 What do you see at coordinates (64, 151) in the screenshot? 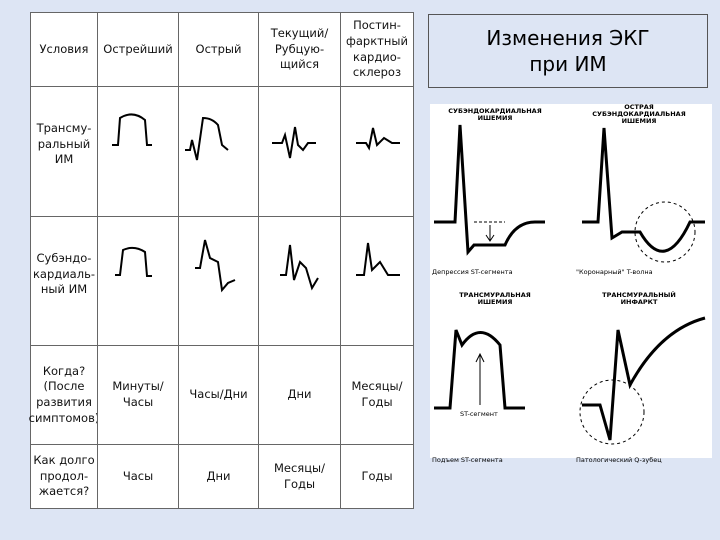
I see `row-label: Трансму- ральный ИМ` at bounding box center [64, 151].